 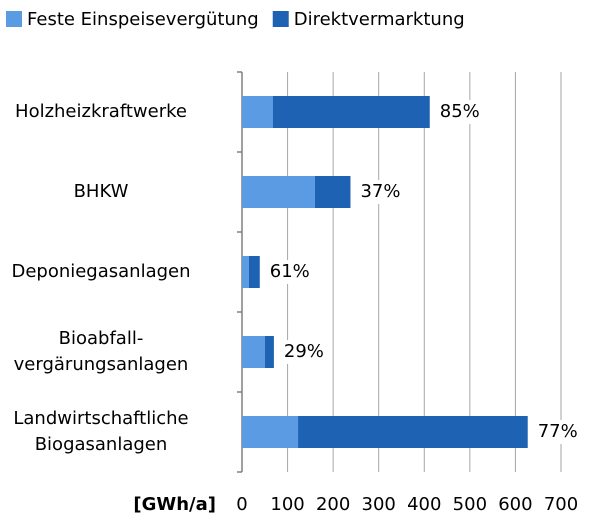 I want to click on y-tick-label: Bioabfall- vergärungsanlagen, so click(x=101, y=351).